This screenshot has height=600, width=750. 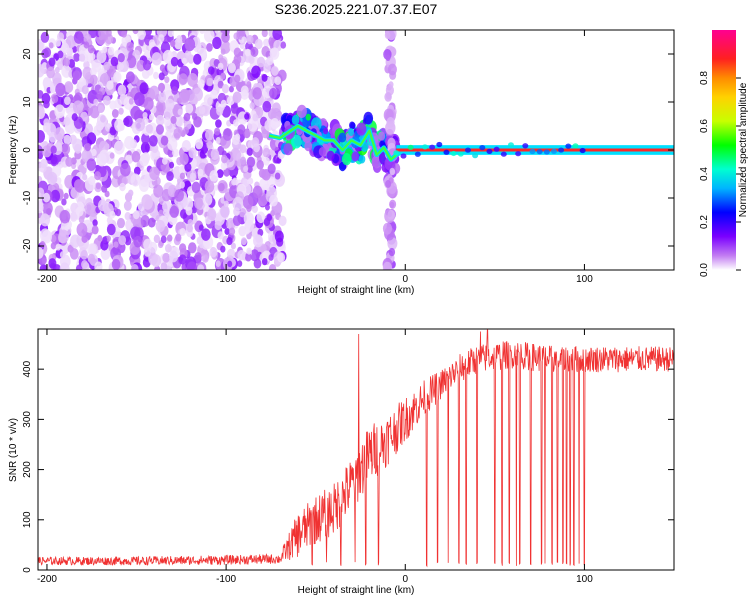 I want to click on x-tick-label: 100, so click(x=584, y=579).